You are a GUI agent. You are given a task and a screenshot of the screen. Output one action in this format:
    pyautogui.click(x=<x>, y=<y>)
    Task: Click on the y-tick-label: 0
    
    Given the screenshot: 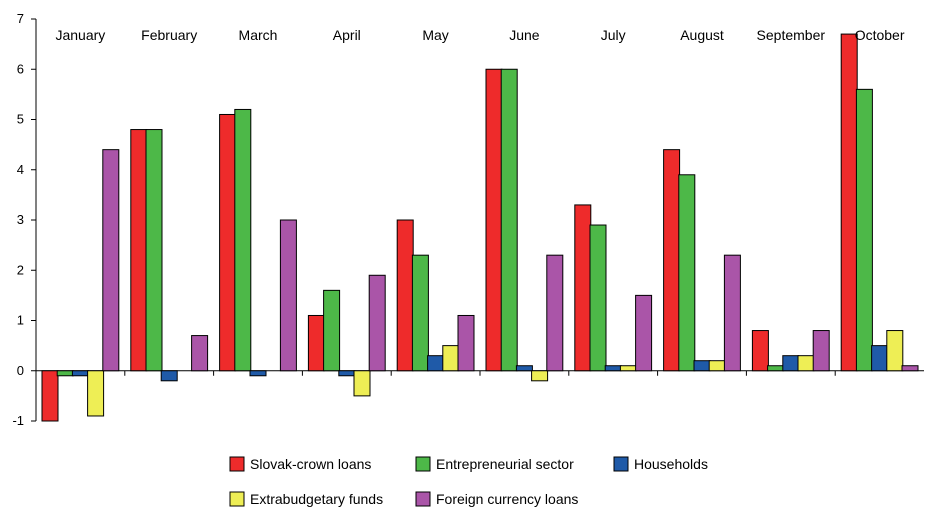 What is the action you would take?
    pyautogui.click(x=20, y=370)
    